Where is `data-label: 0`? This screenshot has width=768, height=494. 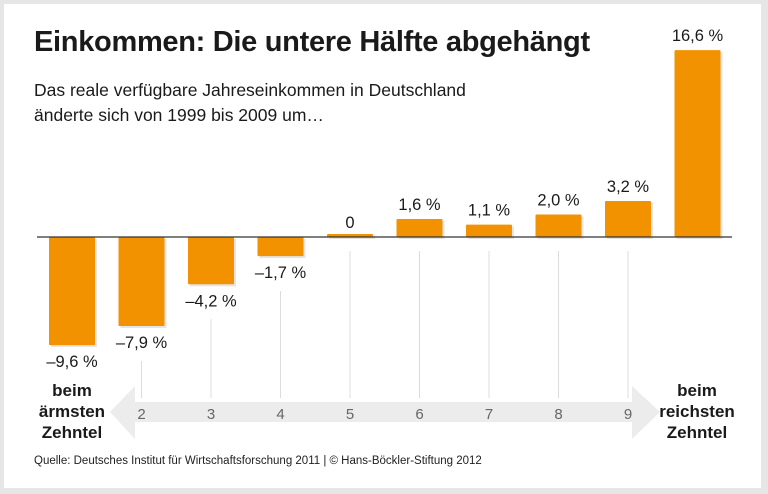
data-label: 0 is located at coordinates (349, 223).